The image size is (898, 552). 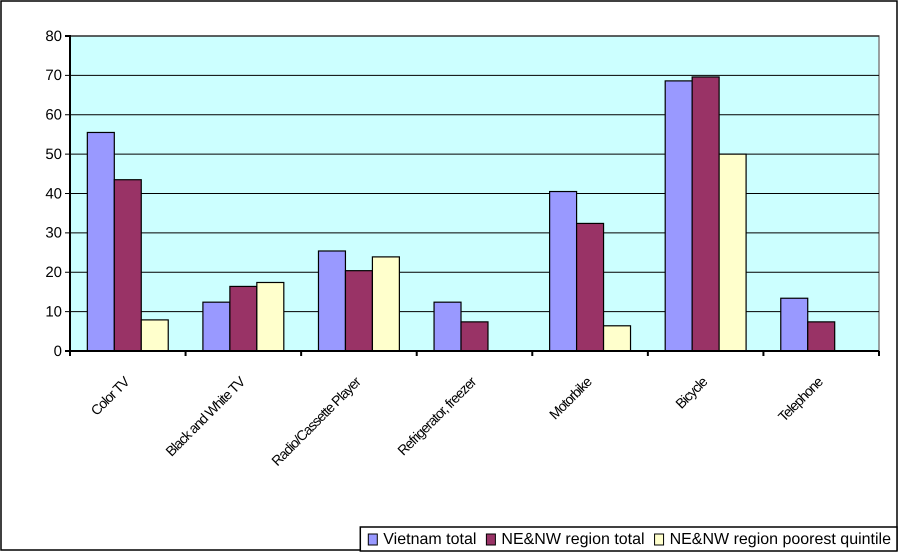 I want to click on legend-label: NE&NW region poorest quintile, so click(x=781, y=539).